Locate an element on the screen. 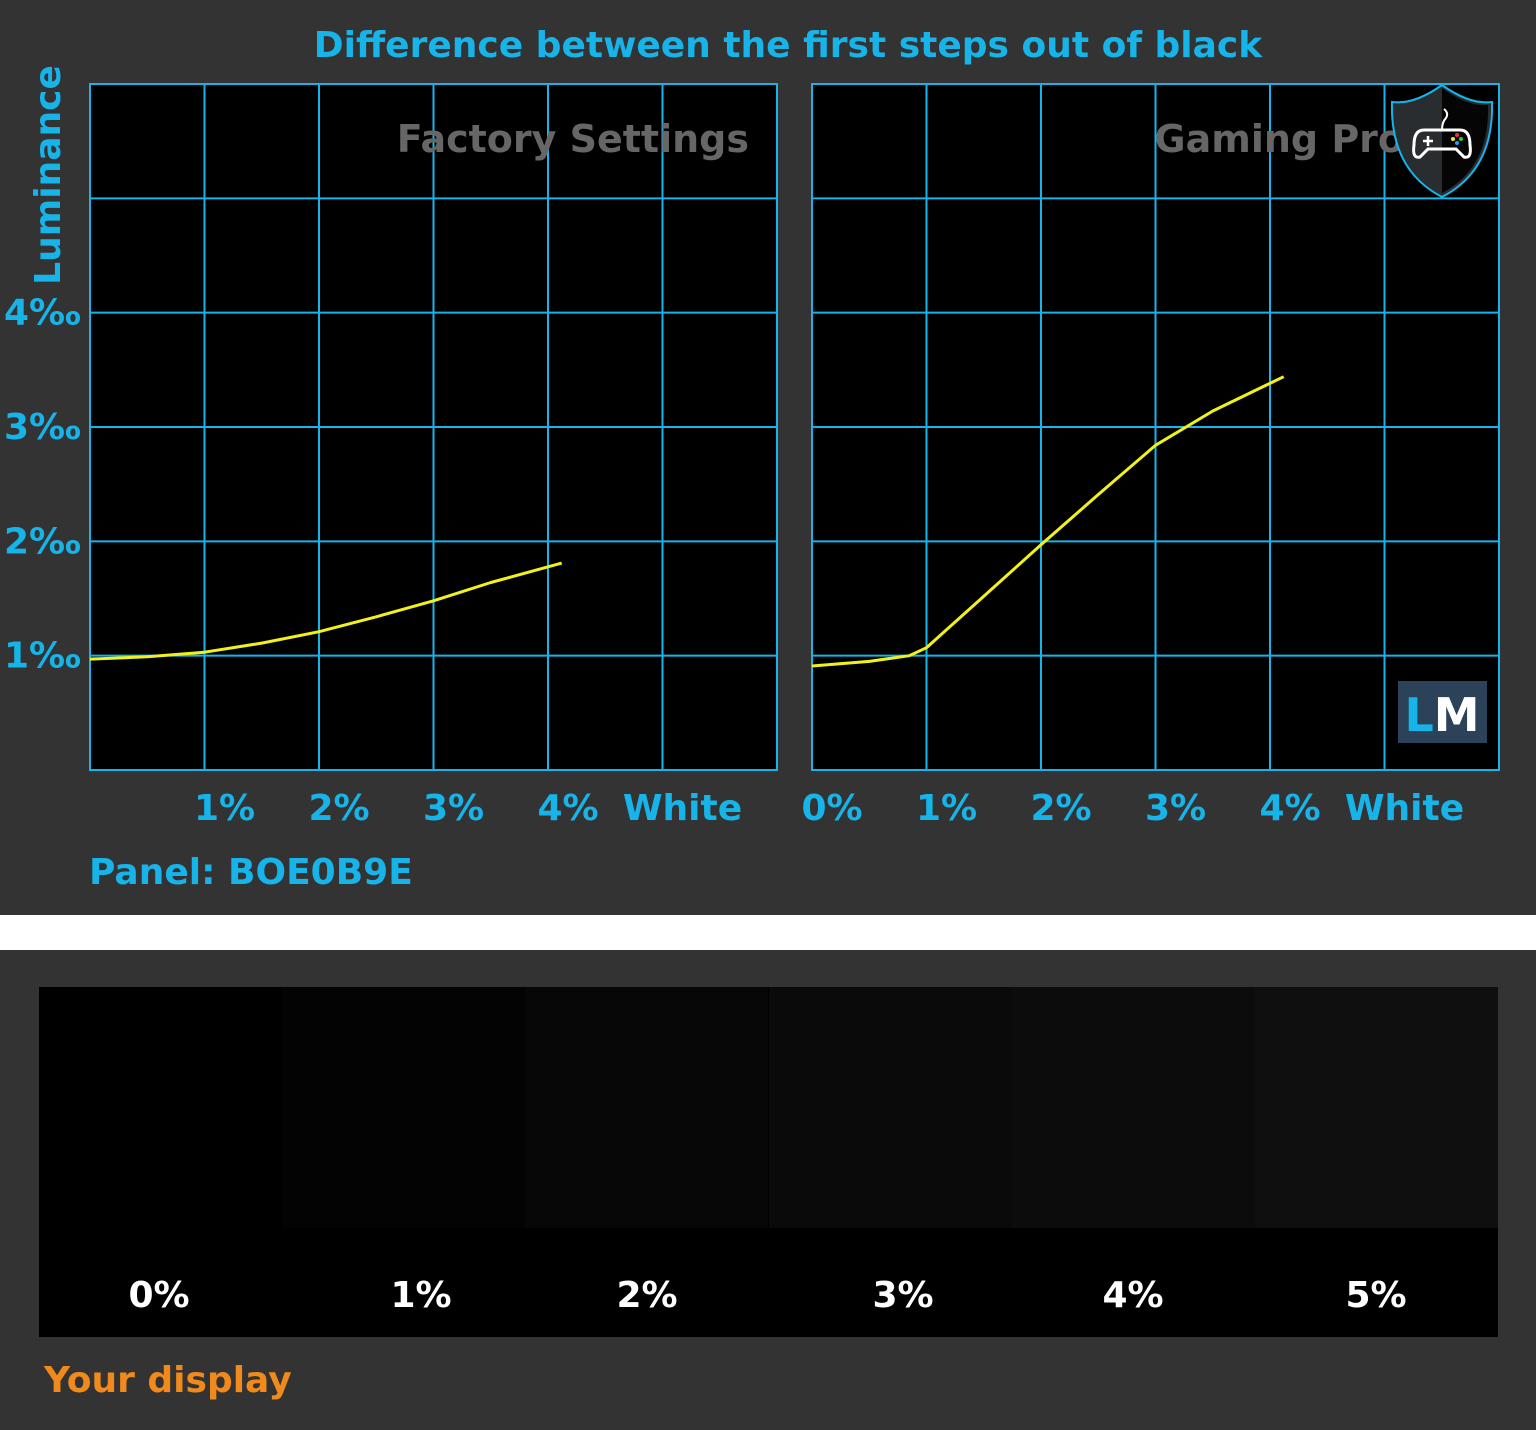 This screenshot has height=1430, width=1536. y-tick-label: 2‰ is located at coordinates (42, 541).